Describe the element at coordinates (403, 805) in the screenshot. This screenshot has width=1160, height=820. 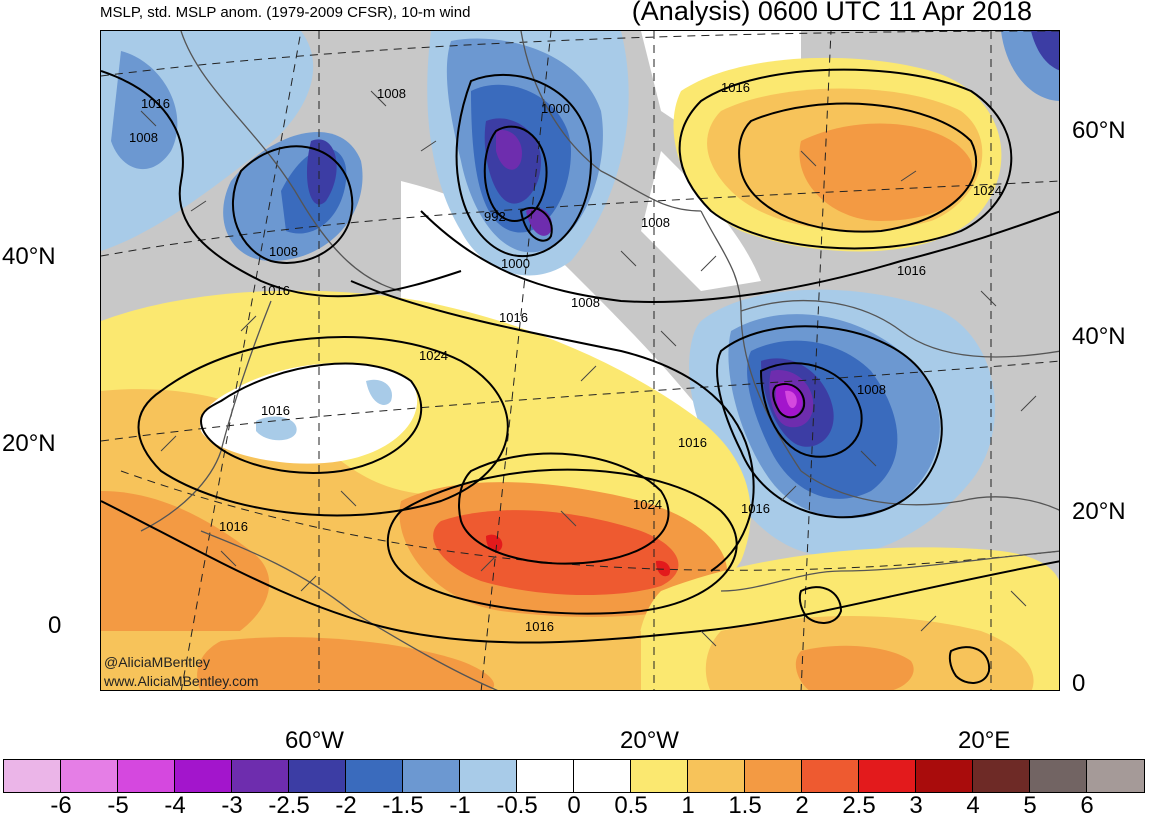
I see `colorbar-tick-label: -1.5` at that location.